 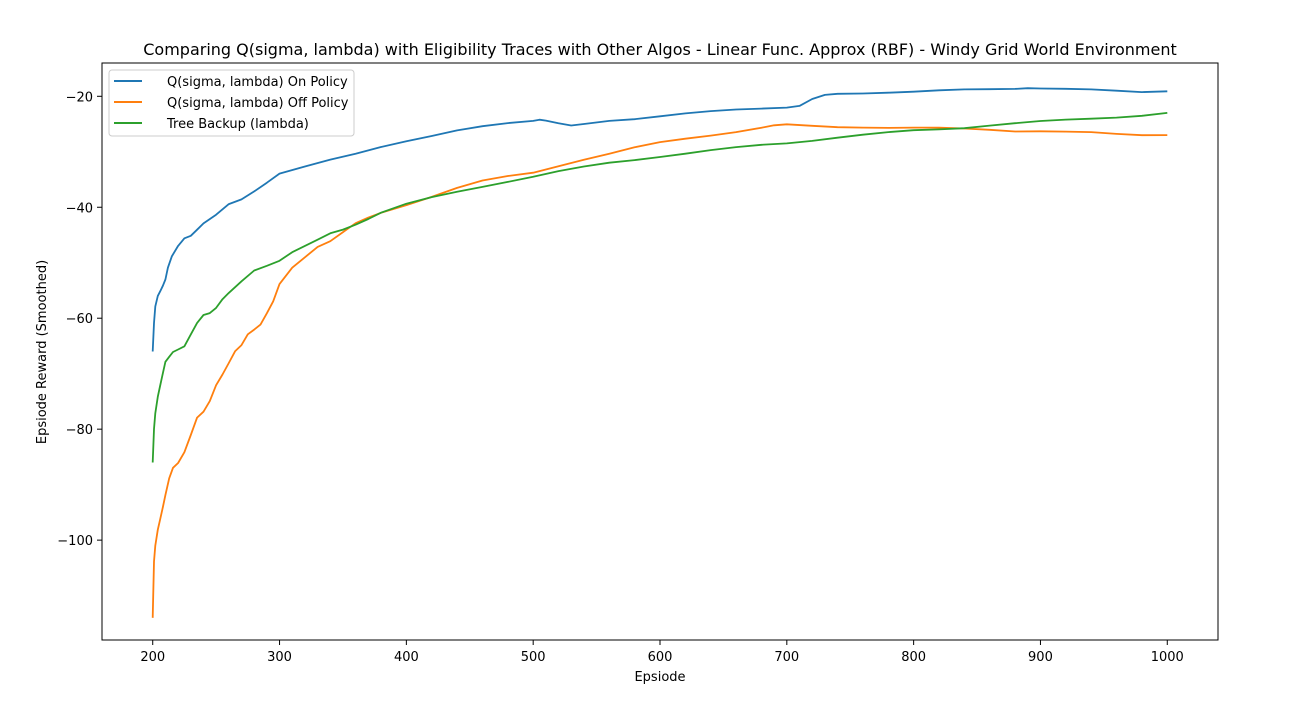 I want to click on y-axis-label: Epsiode Reward (Smoothed), so click(x=42, y=352).